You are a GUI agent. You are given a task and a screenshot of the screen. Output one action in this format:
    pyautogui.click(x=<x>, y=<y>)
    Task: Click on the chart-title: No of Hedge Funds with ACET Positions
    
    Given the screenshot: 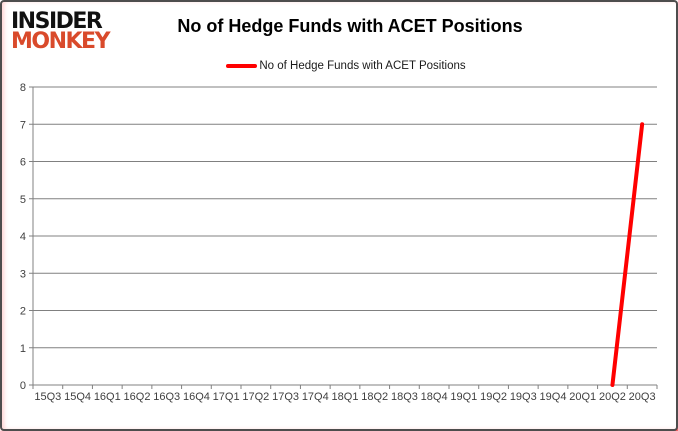 What is the action you would take?
    pyautogui.click(x=350, y=26)
    